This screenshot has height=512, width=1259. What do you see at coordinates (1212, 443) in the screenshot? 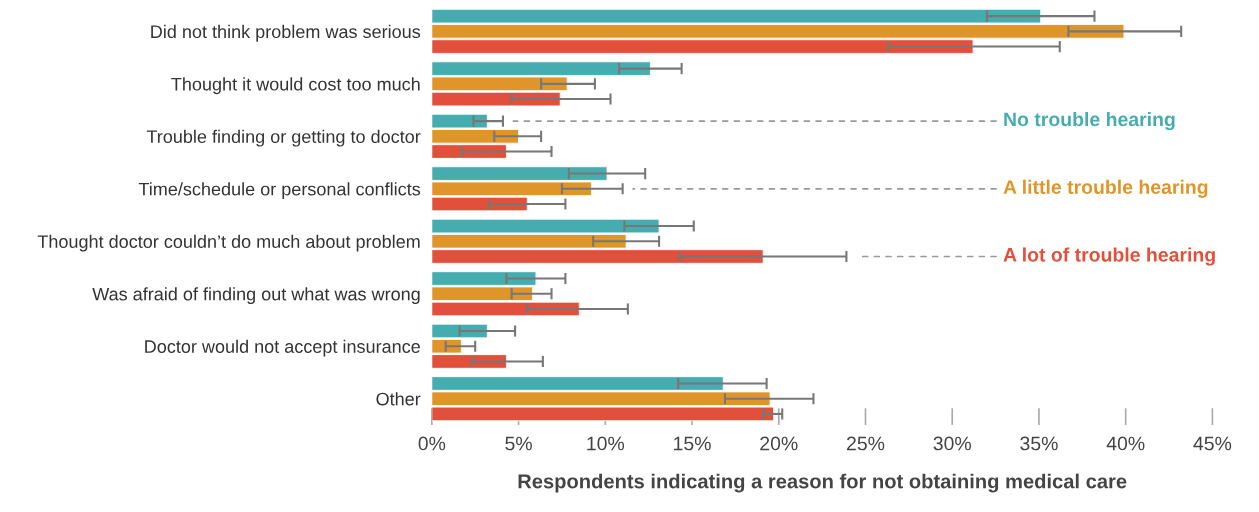
I see `x-tick-label: 45%` at bounding box center [1212, 443].